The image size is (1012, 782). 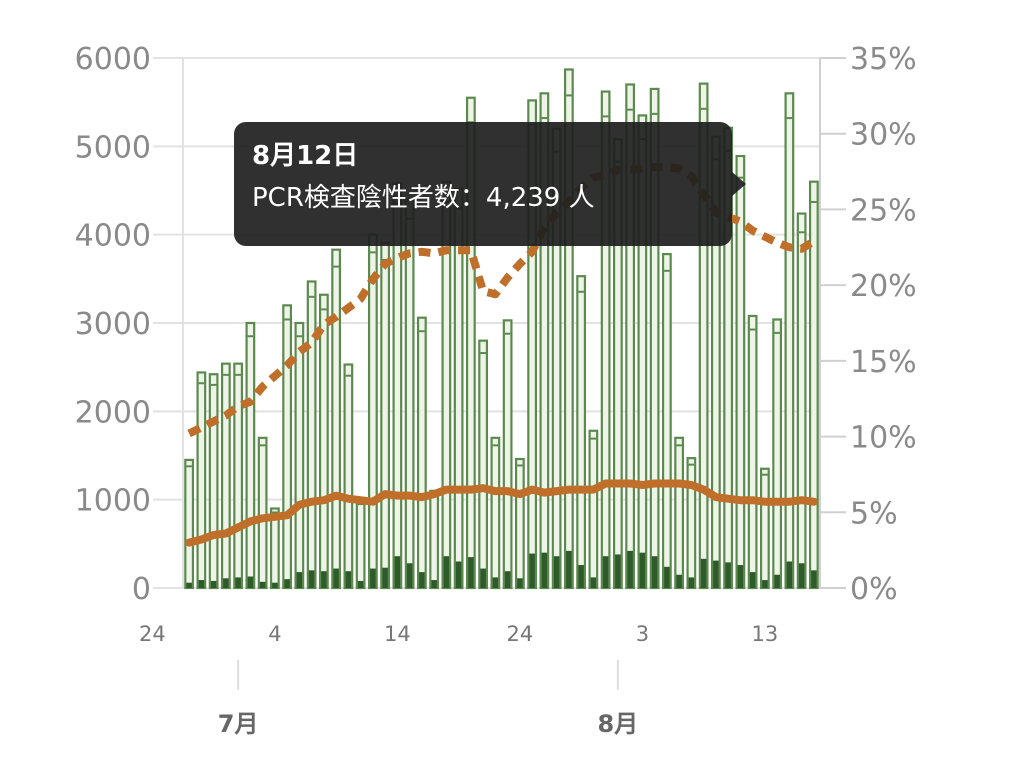 What do you see at coordinates (883, 438) in the screenshot?
I see `y-right-tick-label: 10%` at bounding box center [883, 438].